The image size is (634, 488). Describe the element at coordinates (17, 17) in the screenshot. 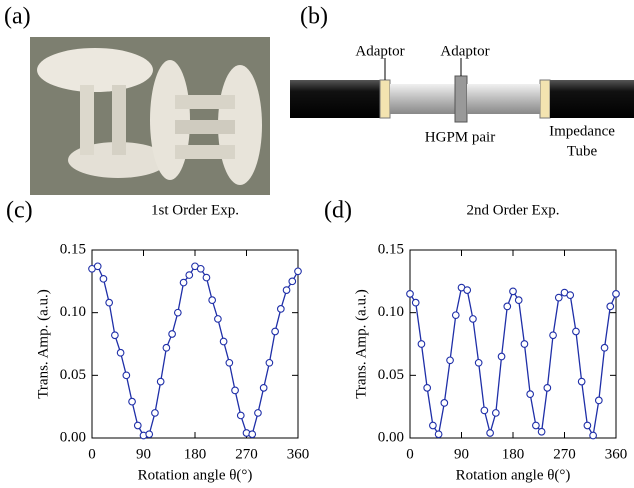

I see `panel-label: (a)` at that location.